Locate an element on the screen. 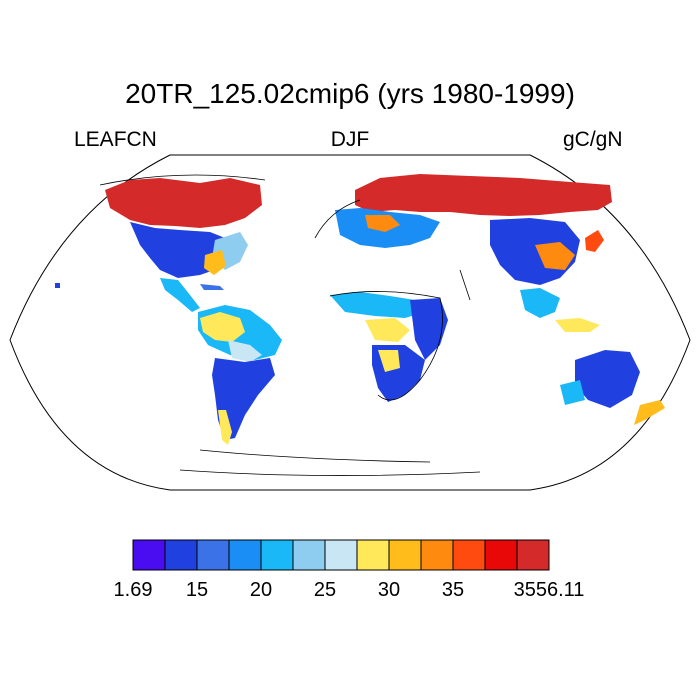 Image resolution: width=700 pixels, height=700 pixels. map-title: 20TR_125.02cmip6 (yrs 1980-1999) is located at coordinates (350, 93).